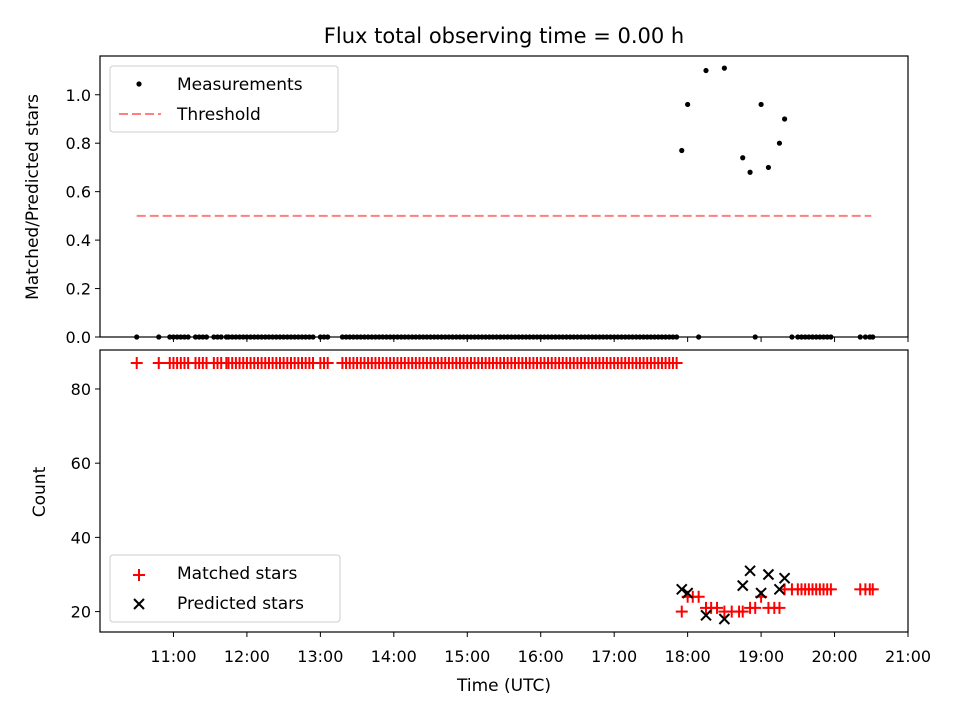  I want to click on bottom-x-tick-label: 13:00, so click(320, 656).